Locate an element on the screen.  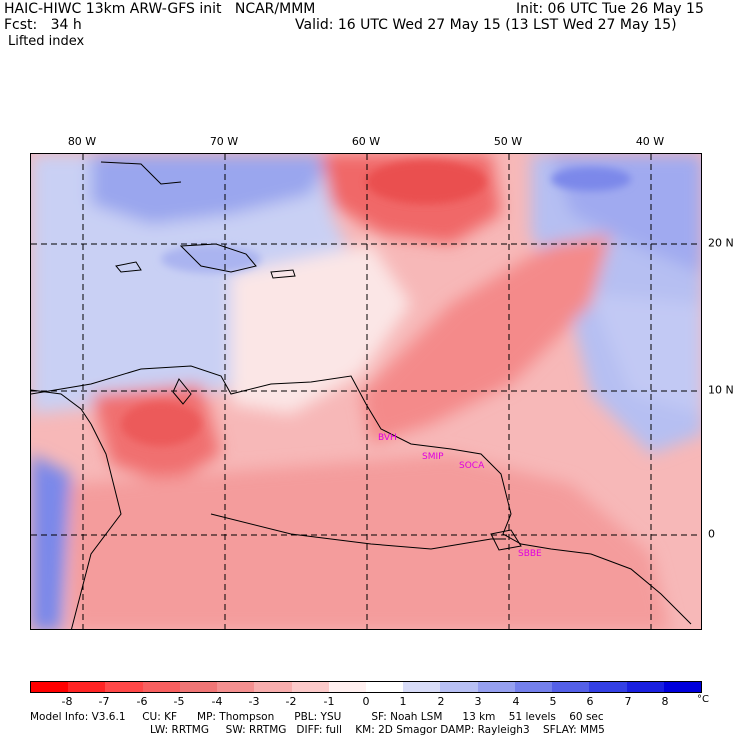
colorbar-tick: -4 is located at coordinates (217, 701).